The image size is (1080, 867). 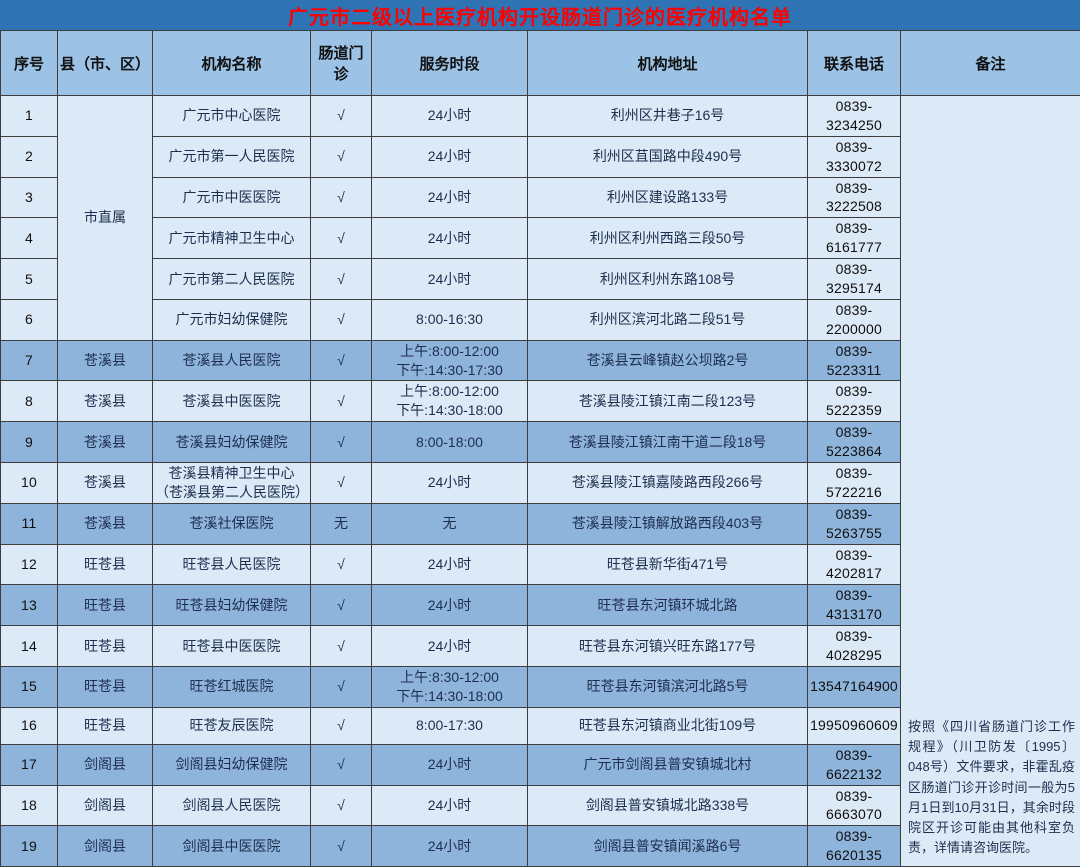 I want to click on header-row: 序号 县（市、区） 机构名称 肠道门诊 服务时段 机构地址 联系电话 备注, so click(x=540, y=63).